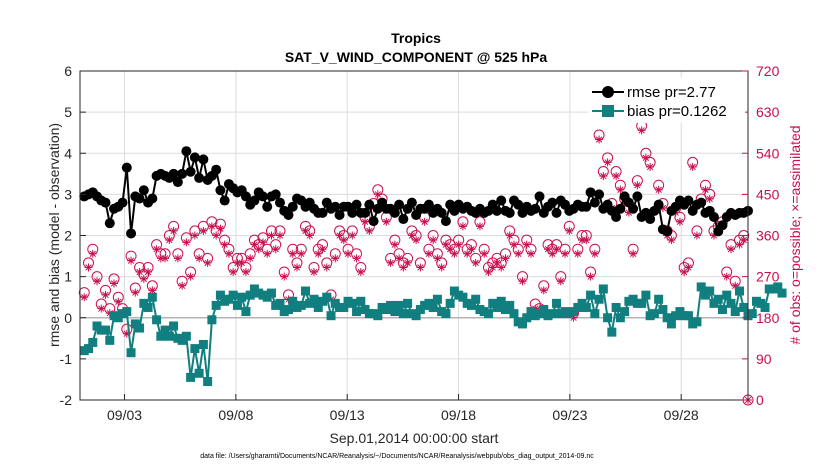  I want to click on chart-title: Tropics, so click(416, 38).